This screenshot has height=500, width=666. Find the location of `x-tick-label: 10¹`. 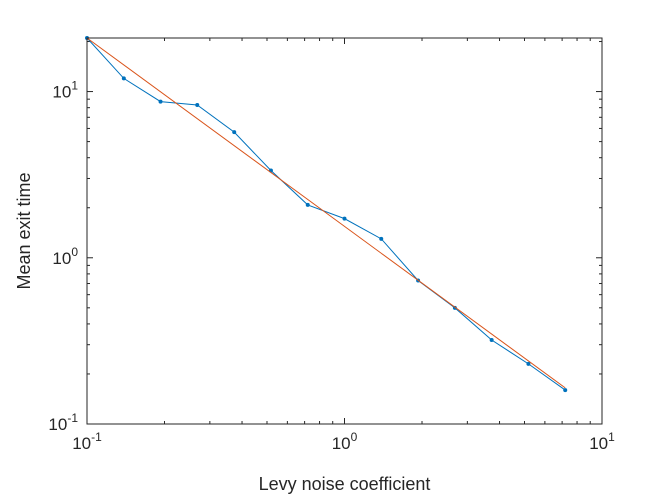

x-tick-label: 10¹ is located at coordinates (602, 441).